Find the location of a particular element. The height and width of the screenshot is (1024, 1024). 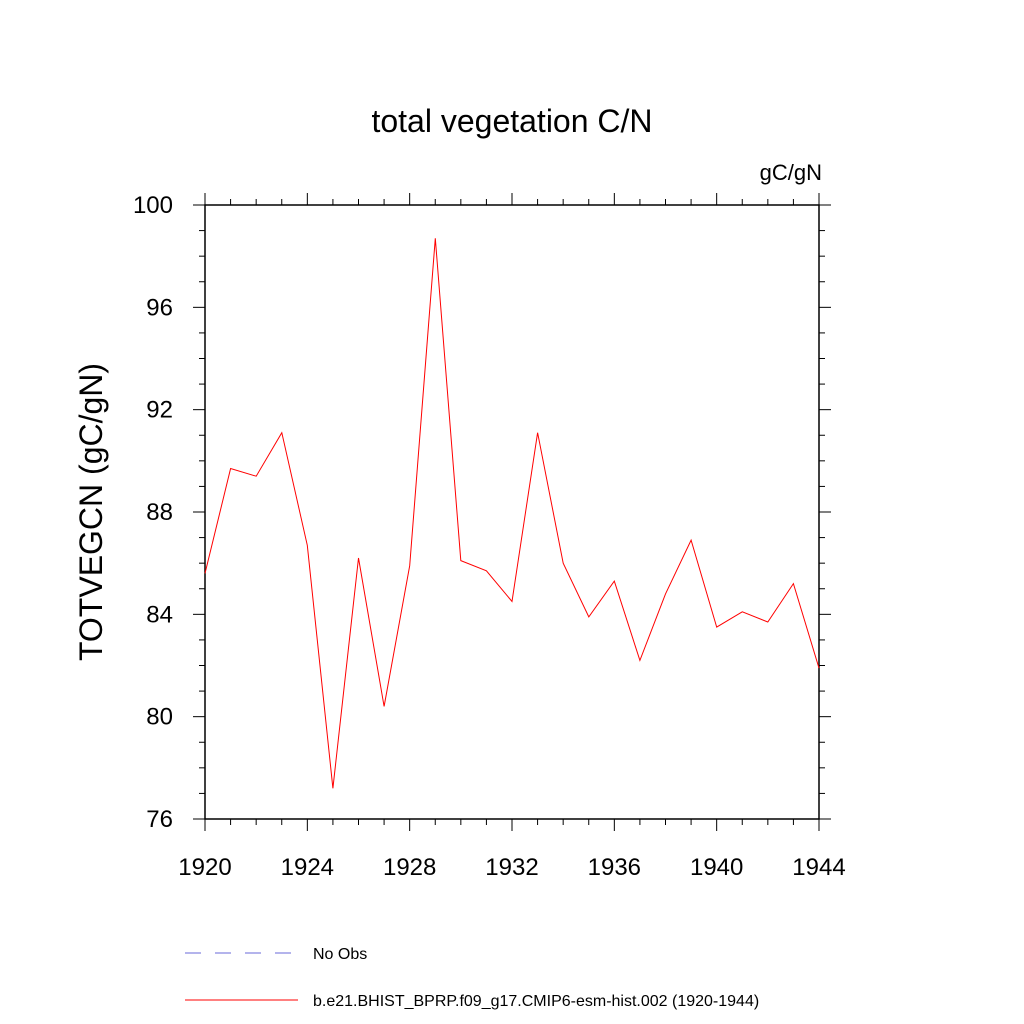

y-tick-label: 96 is located at coordinates (159, 307).